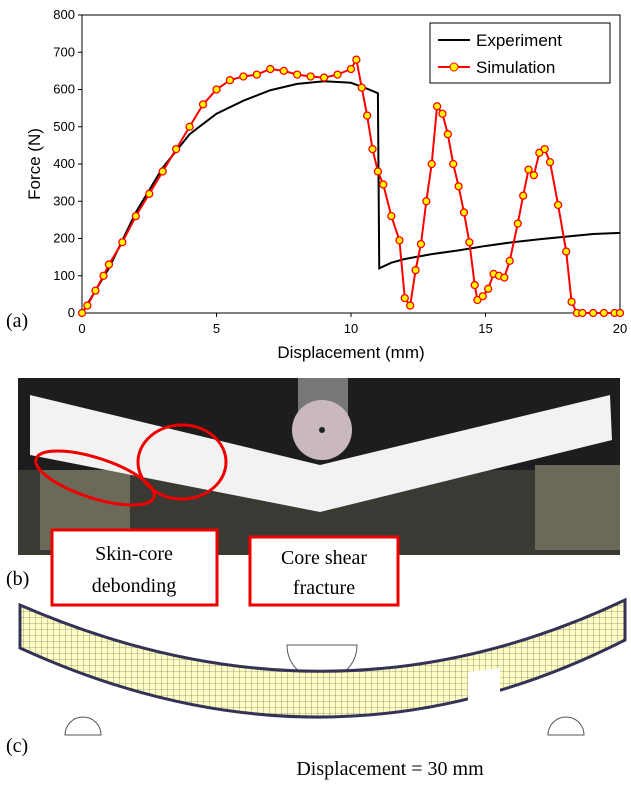 This screenshot has height=786, width=631. Describe the element at coordinates (519, 40) in the screenshot. I see `legend-label: Experiment` at that location.